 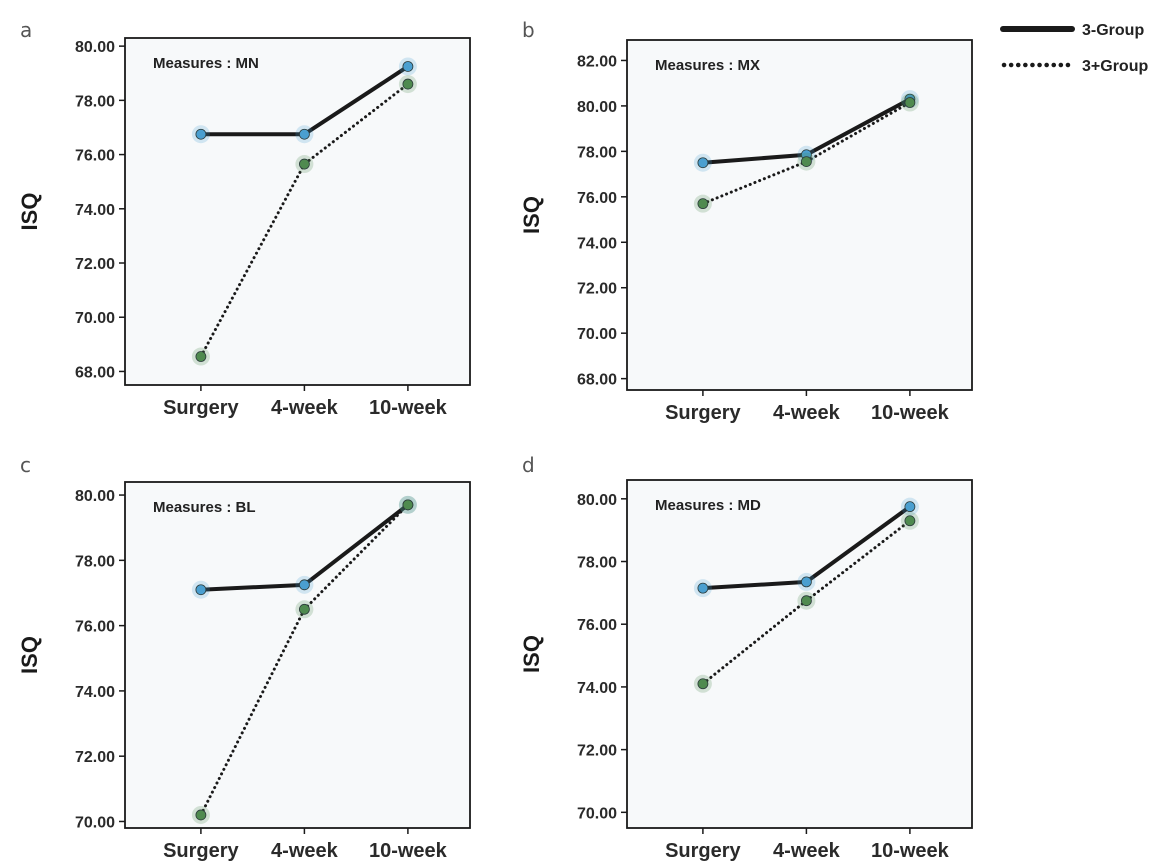 What do you see at coordinates (206, 63) in the screenshot?
I see `measures-annotation: Measures : MN` at bounding box center [206, 63].